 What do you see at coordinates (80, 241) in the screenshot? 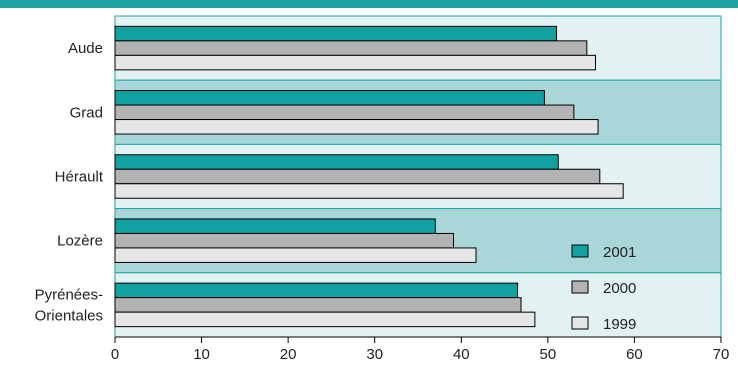
I see `category-label-4: Lozère` at bounding box center [80, 241].